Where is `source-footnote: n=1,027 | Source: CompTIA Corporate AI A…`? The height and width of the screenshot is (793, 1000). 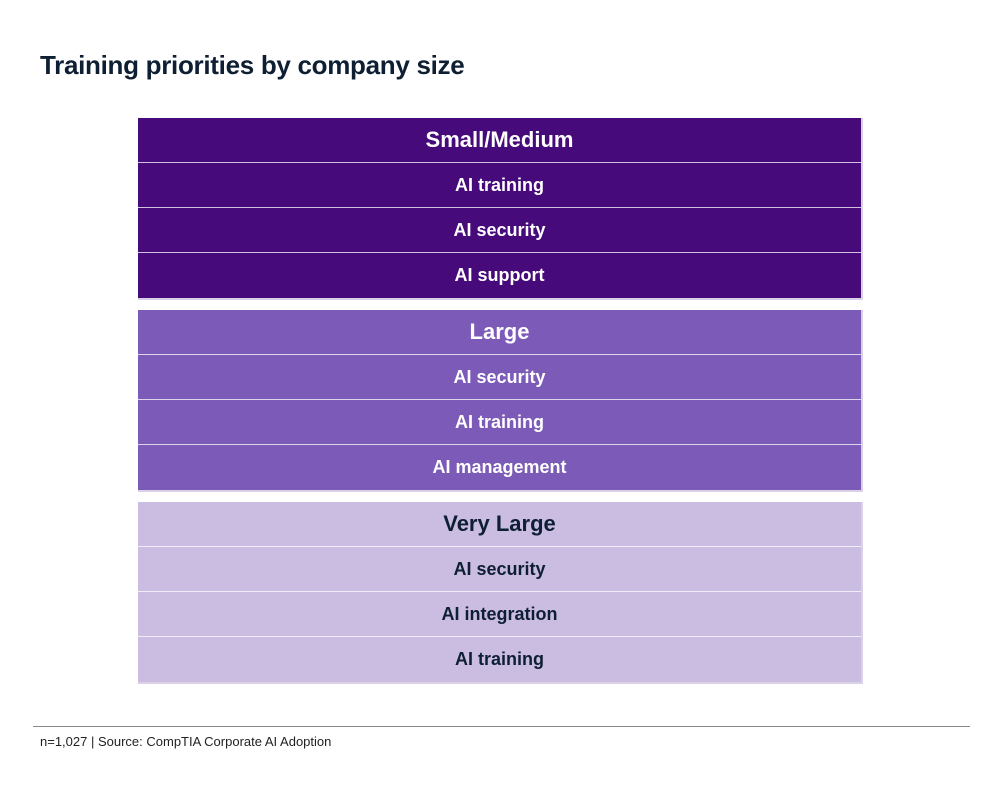
source-footnote: n=1,027 | Source: CompTIA Corporate AI A… is located at coordinates (186, 741).